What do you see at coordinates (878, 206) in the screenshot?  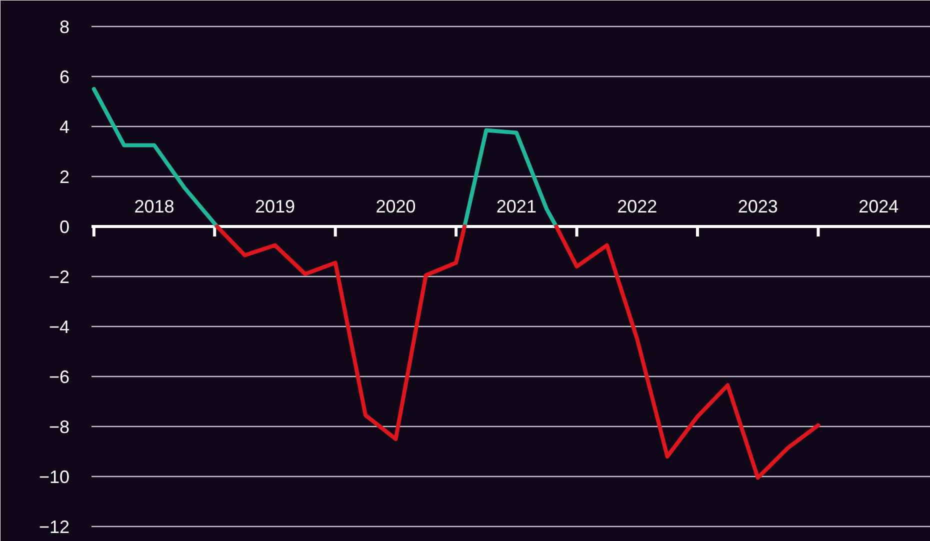 I see `x-tick-label: 2024` at bounding box center [878, 206].